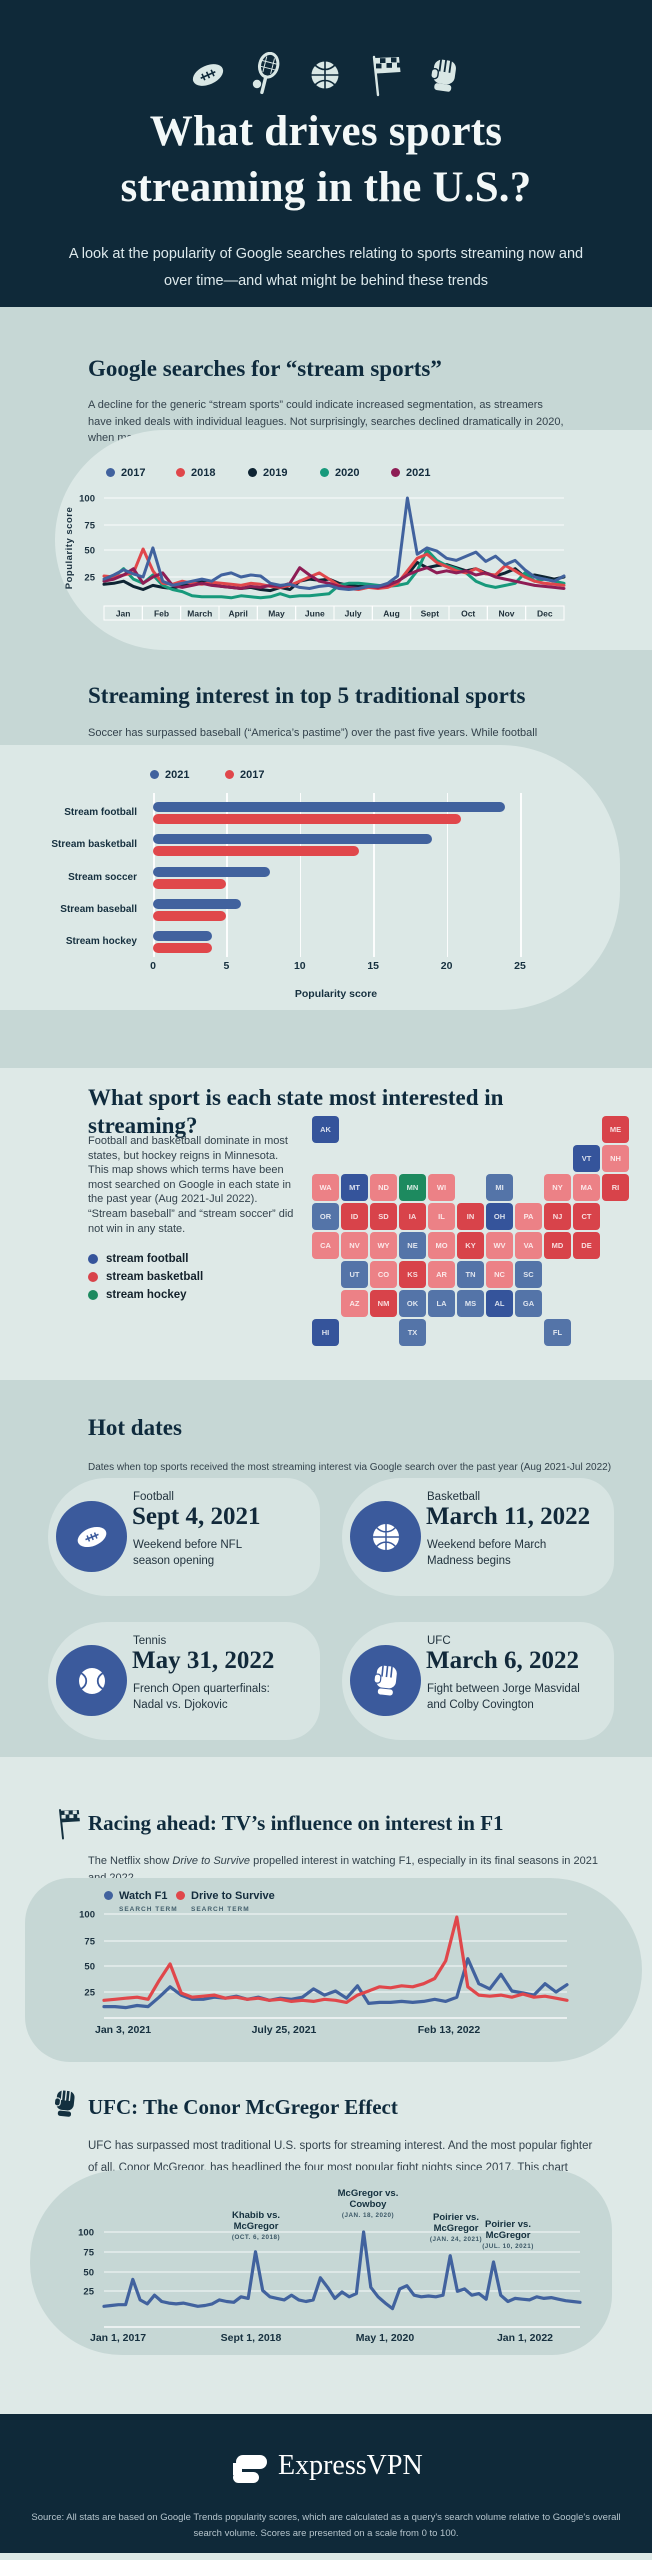 The height and width of the screenshot is (2560, 652). I want to click on svg-text: Feb, so click(161, 614).